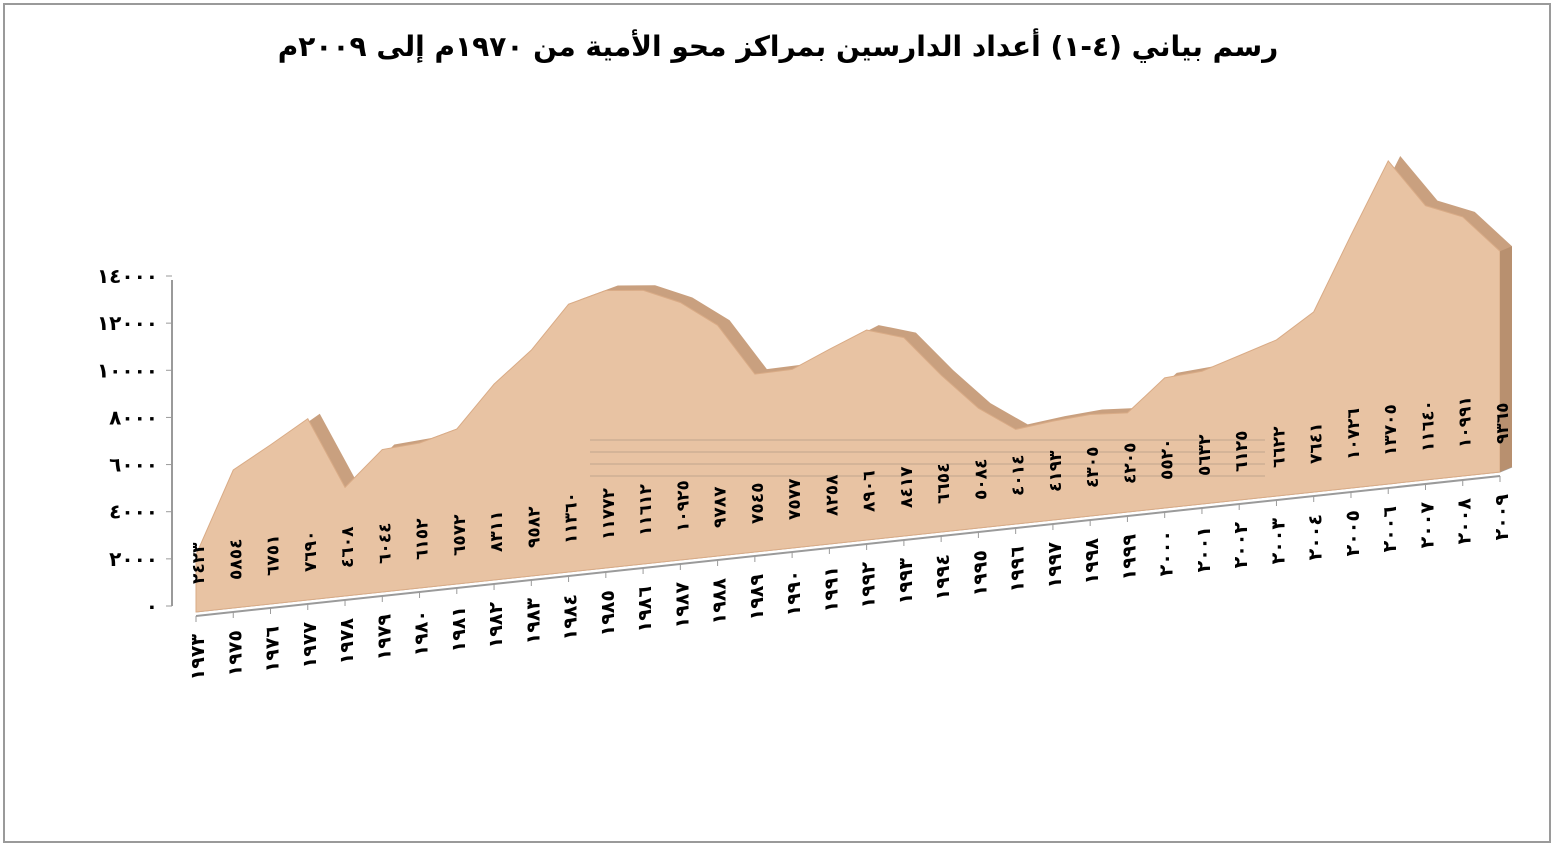 This screenshot has width=1556, height=848. I want to click on data-label: ١٠٩٩١, so click(1466, 422).